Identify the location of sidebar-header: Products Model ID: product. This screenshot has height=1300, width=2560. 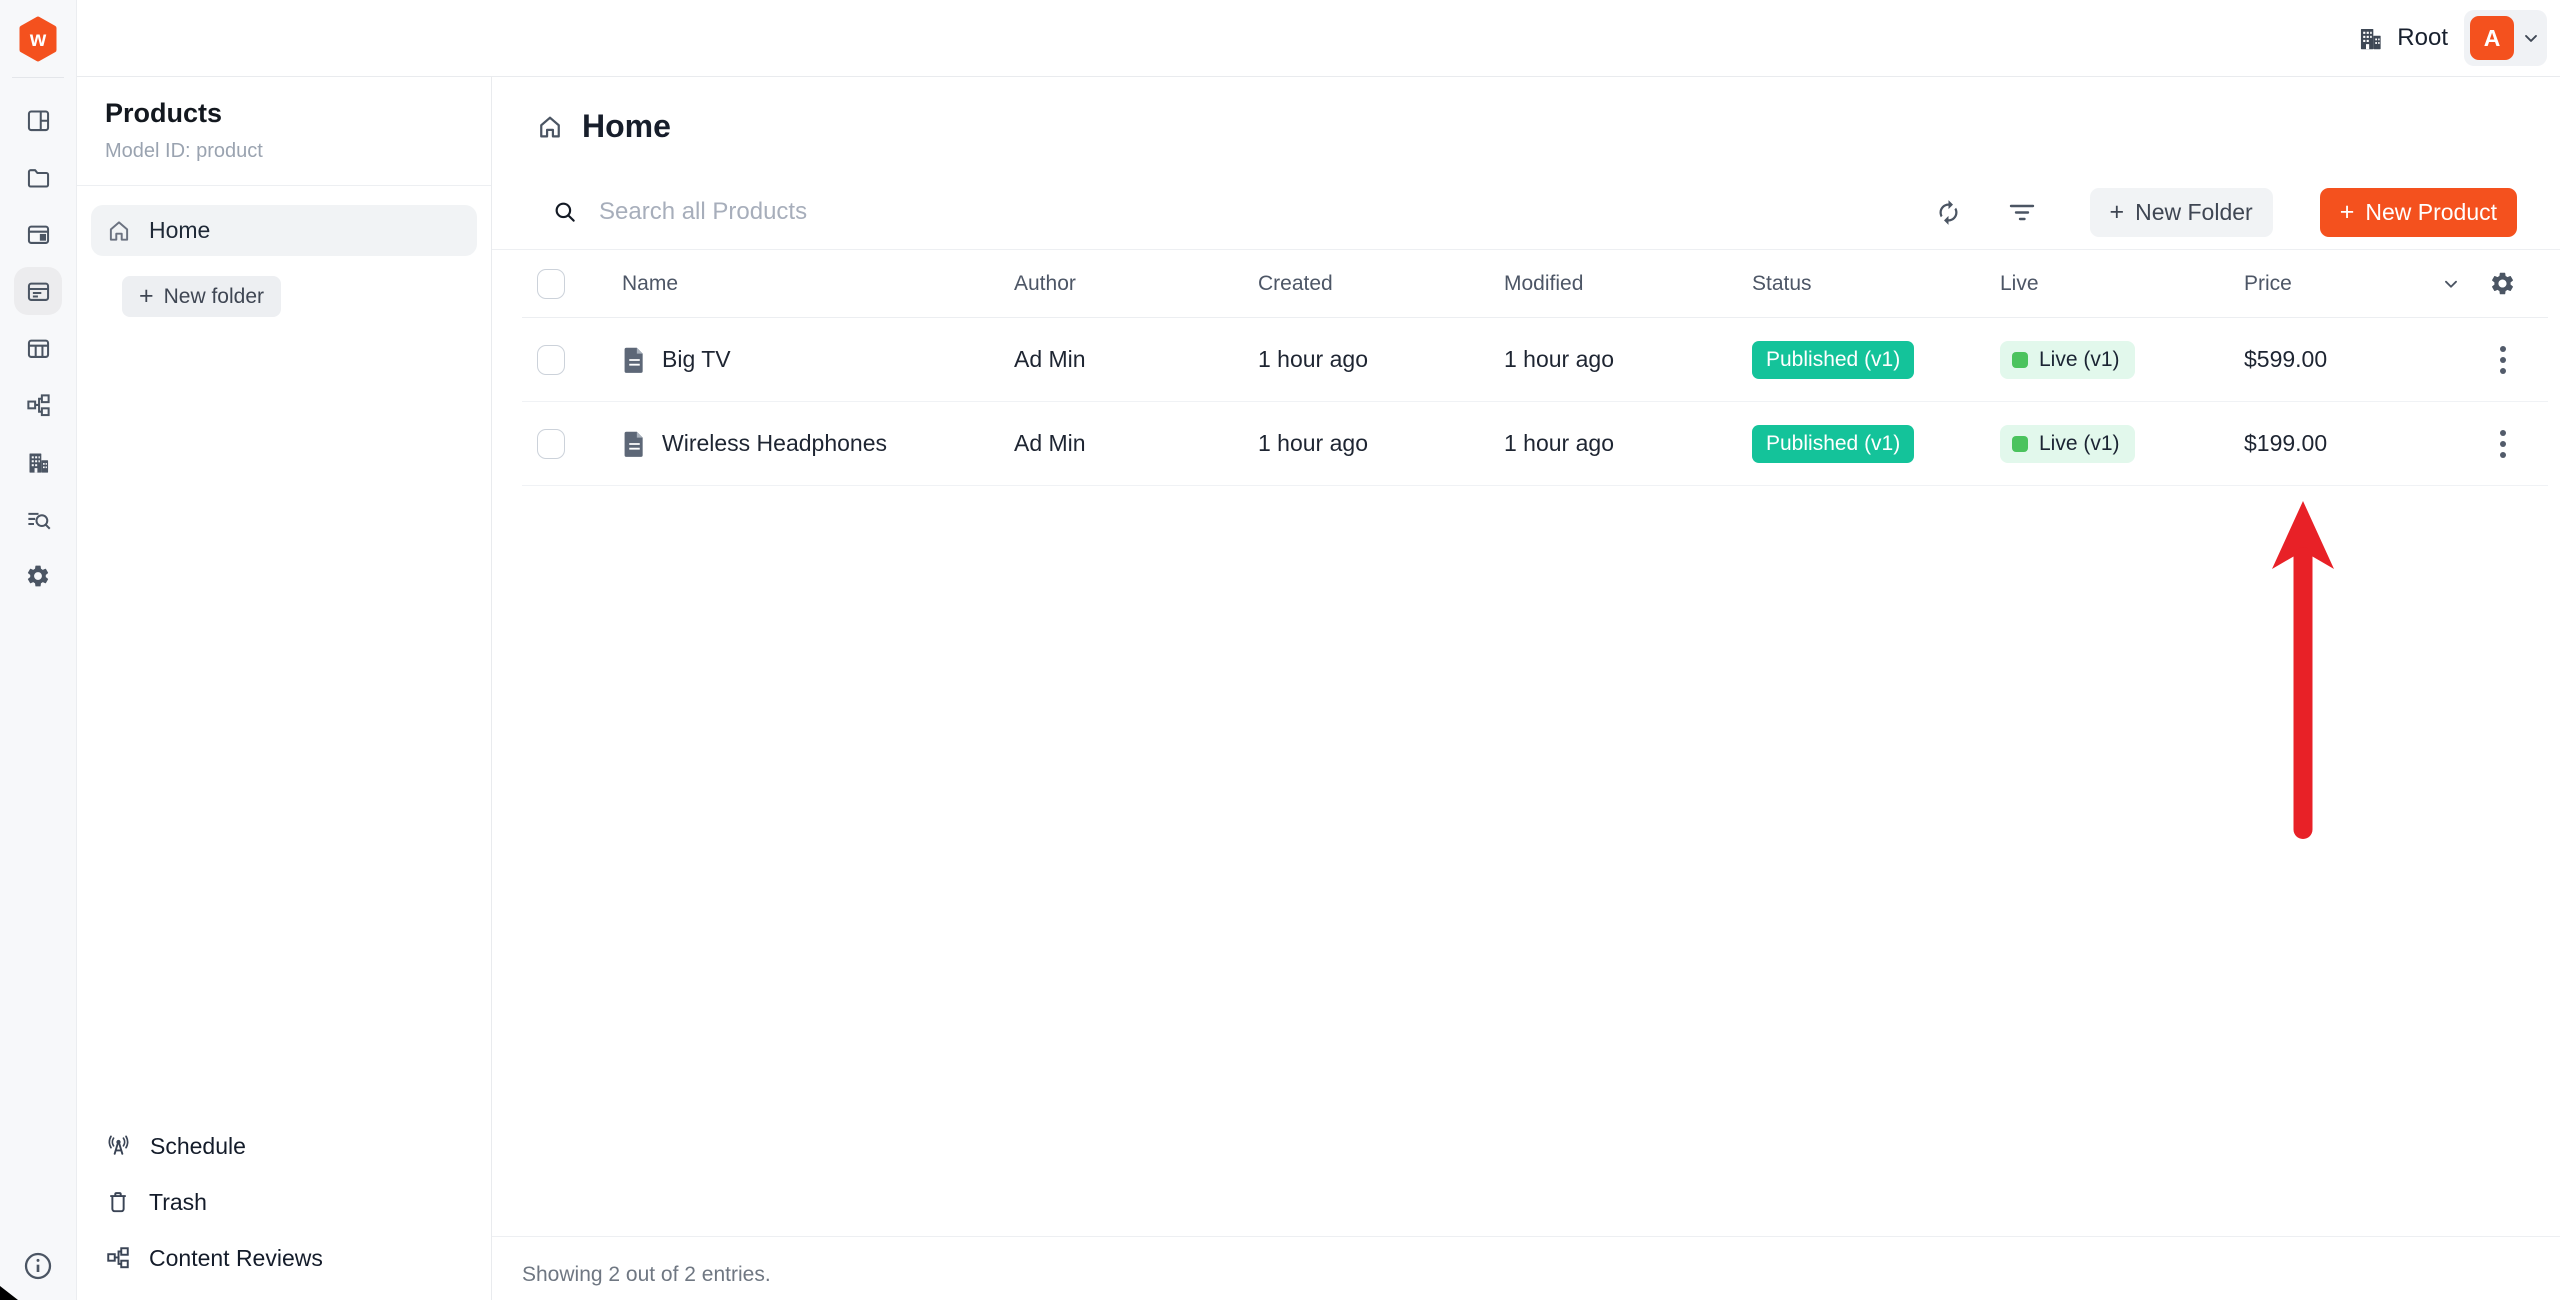
(284, 131).